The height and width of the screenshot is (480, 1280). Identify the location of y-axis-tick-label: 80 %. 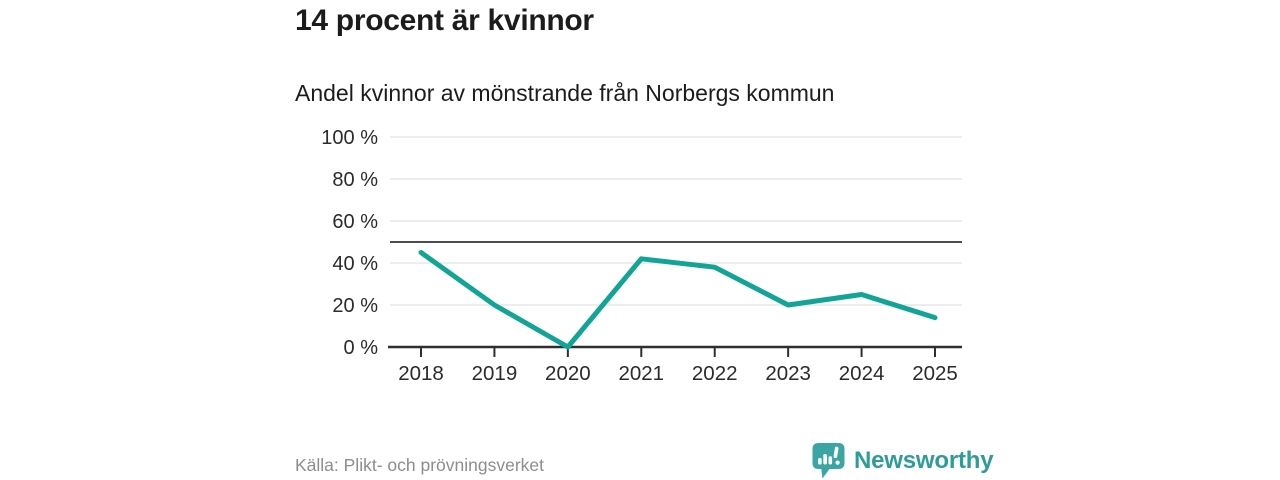
(355, 180).